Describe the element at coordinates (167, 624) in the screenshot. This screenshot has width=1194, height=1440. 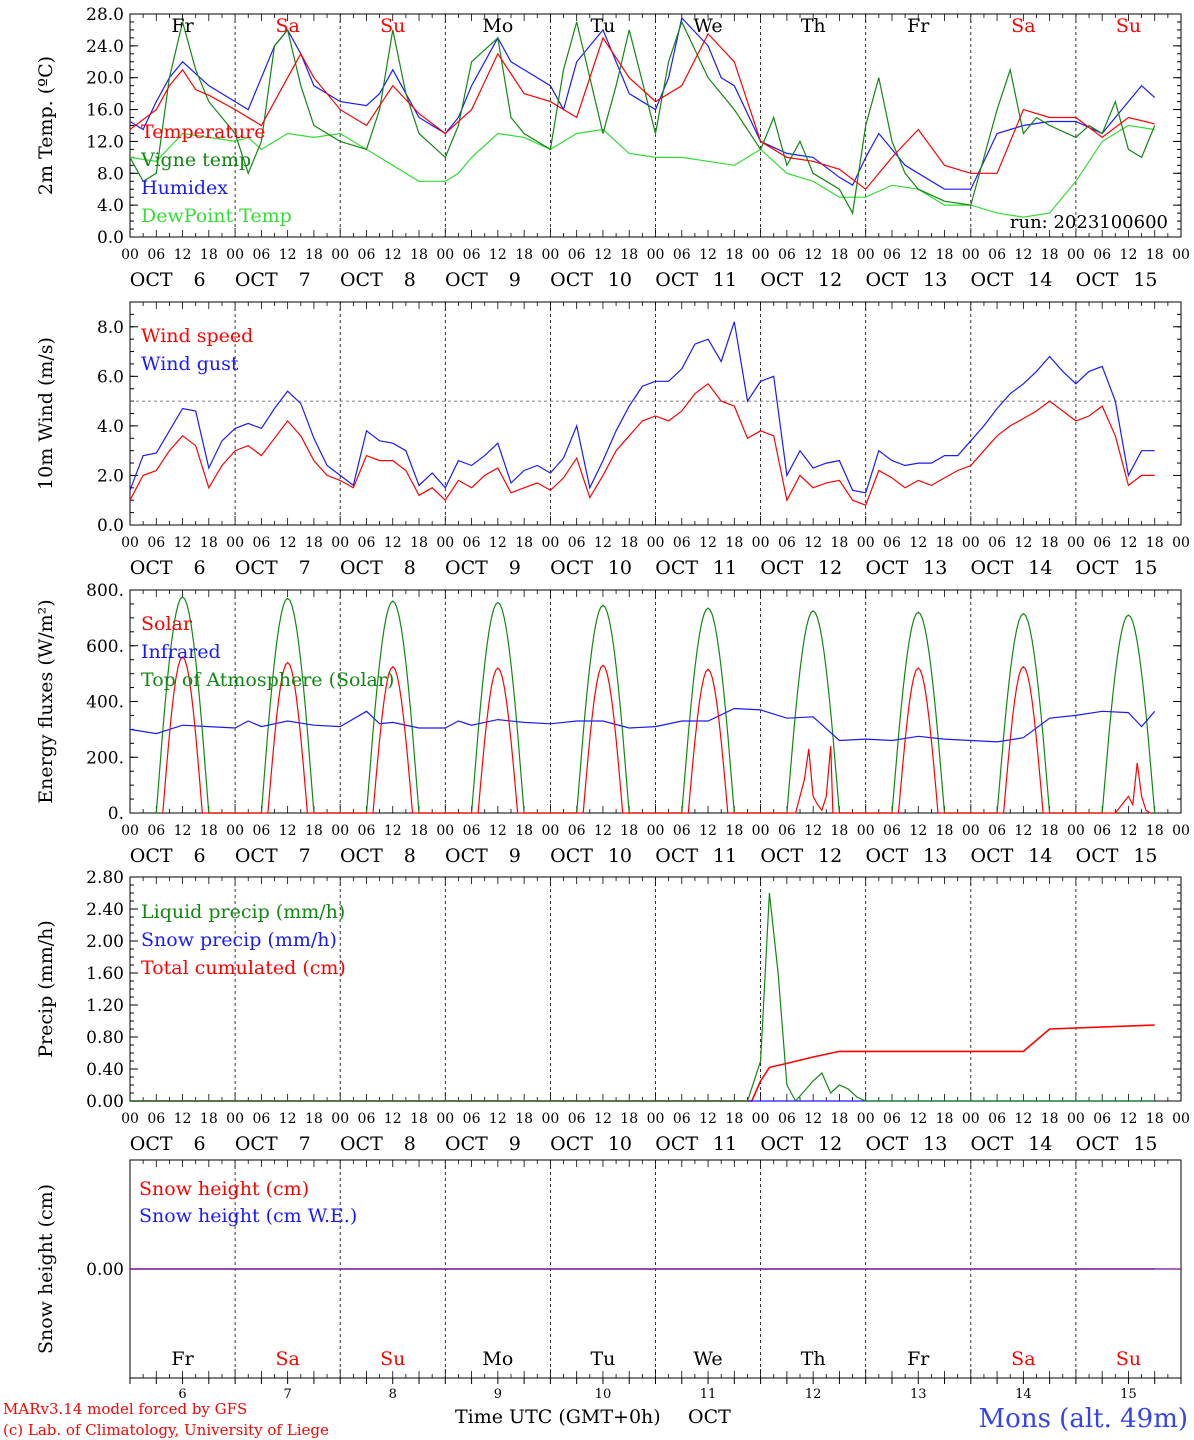
I see `legend-entry: Solar` at that location.